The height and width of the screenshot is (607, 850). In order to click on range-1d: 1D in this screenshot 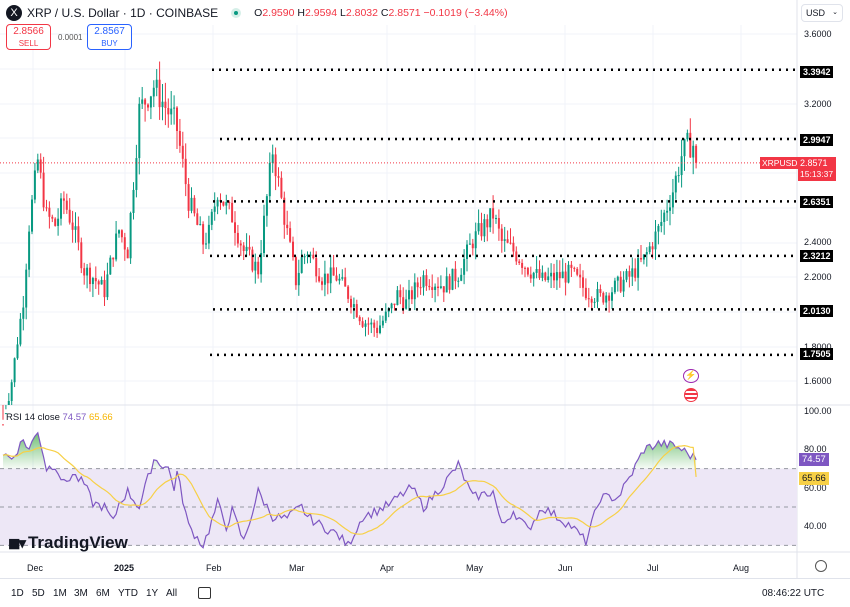, I will do `click(17, 593)`.